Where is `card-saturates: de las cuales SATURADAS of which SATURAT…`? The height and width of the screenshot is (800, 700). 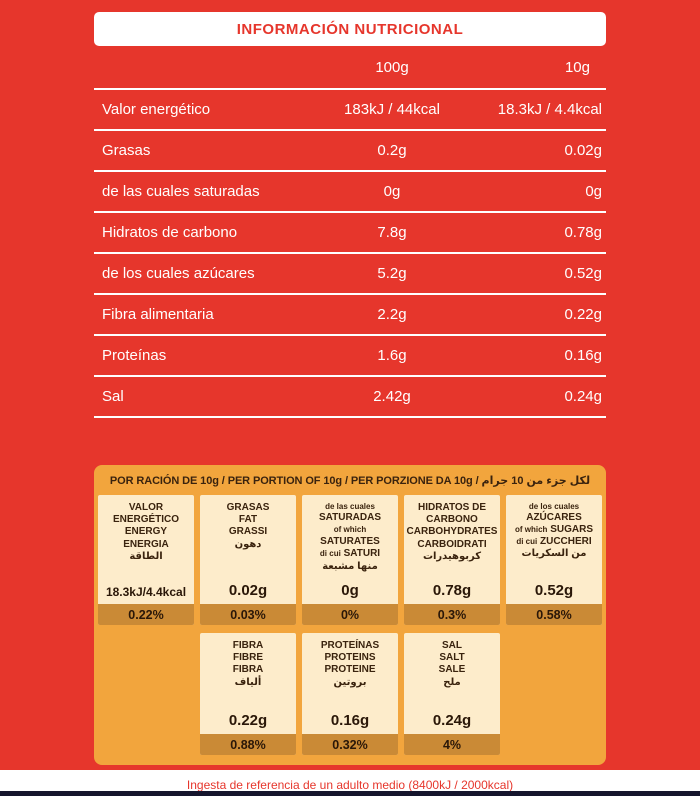
card-saturates: de las cuales SATURADAS of which SATURAT… is located at coordinates (350, 560).